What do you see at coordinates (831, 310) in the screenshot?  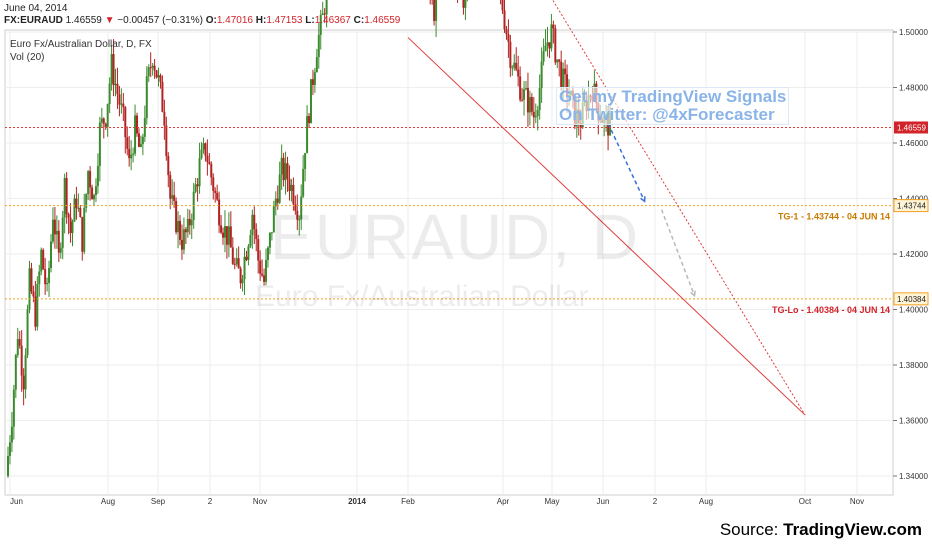 I see `target-label-tg-lo: TG-Lo - 1.40384 - 04 JUN 14` at bounding box center [831, 310].